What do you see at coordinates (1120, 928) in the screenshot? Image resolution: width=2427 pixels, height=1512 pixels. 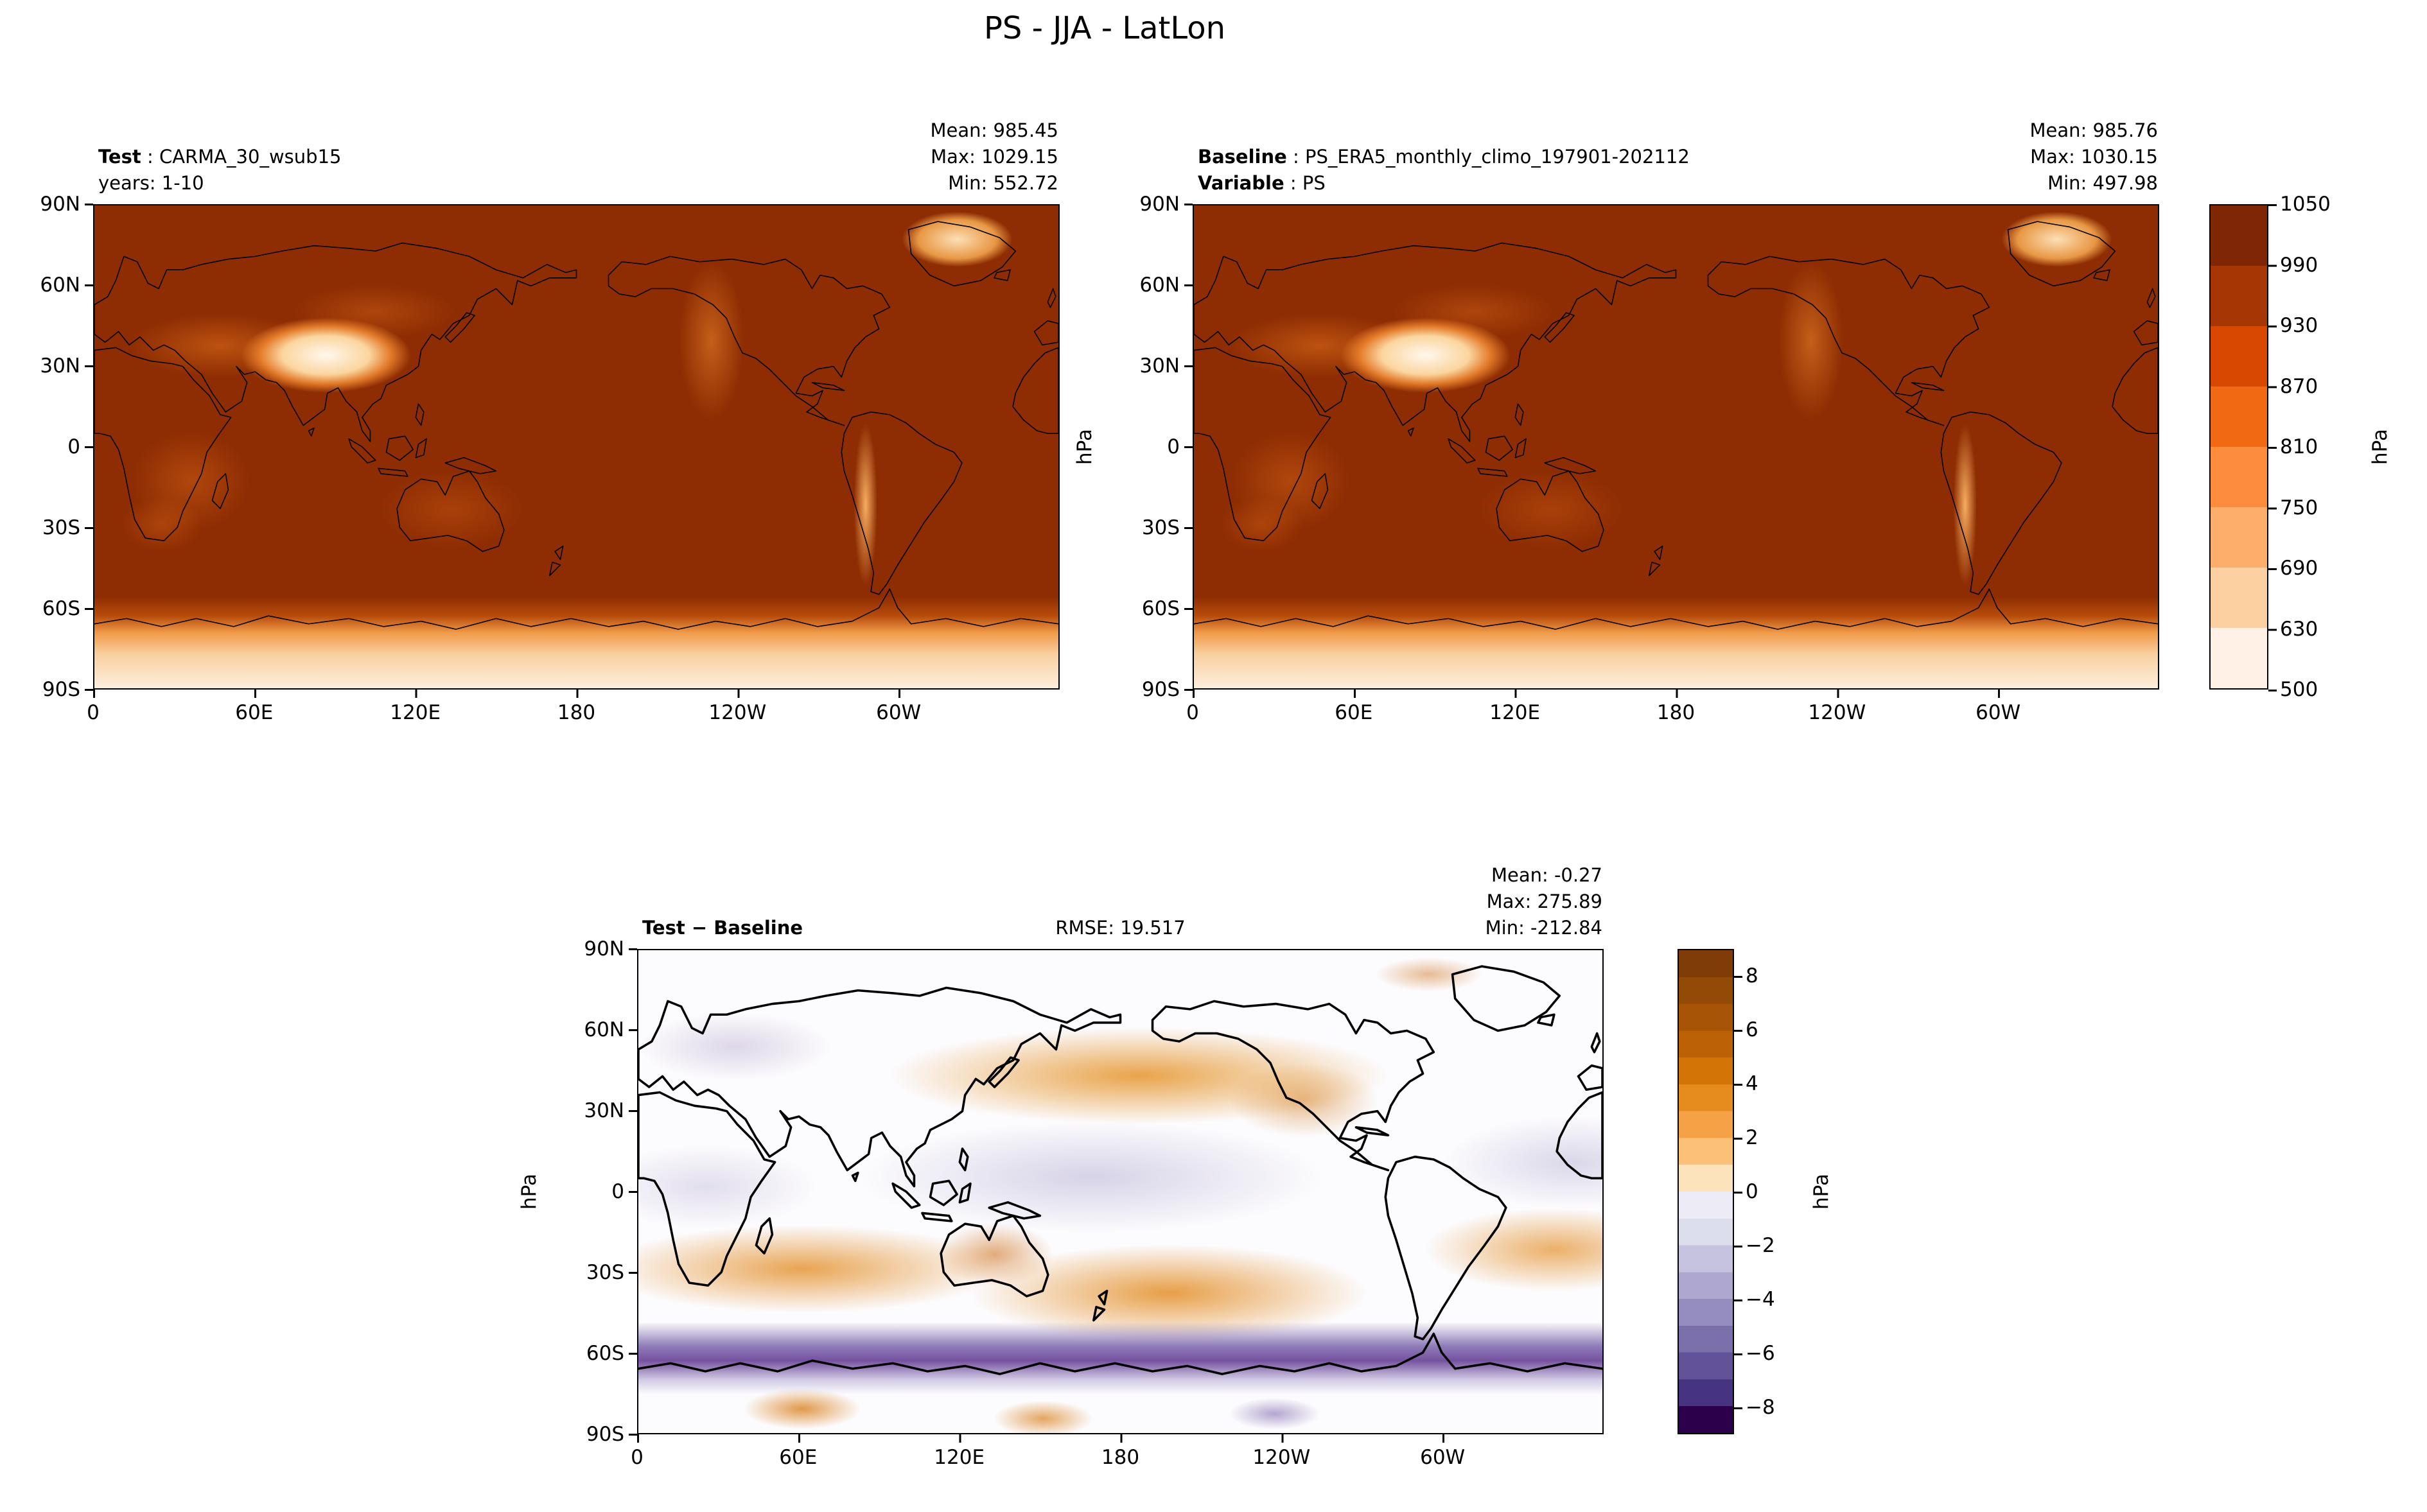 I see `difference-rmse: RMSE: 19.517` at bounding box center [1120, 928].